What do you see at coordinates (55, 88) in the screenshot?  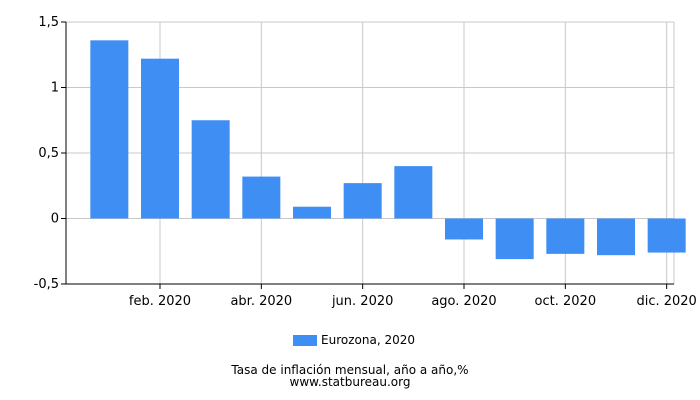 I see `y-tick-label: 1` at bounding box center [55, 88].